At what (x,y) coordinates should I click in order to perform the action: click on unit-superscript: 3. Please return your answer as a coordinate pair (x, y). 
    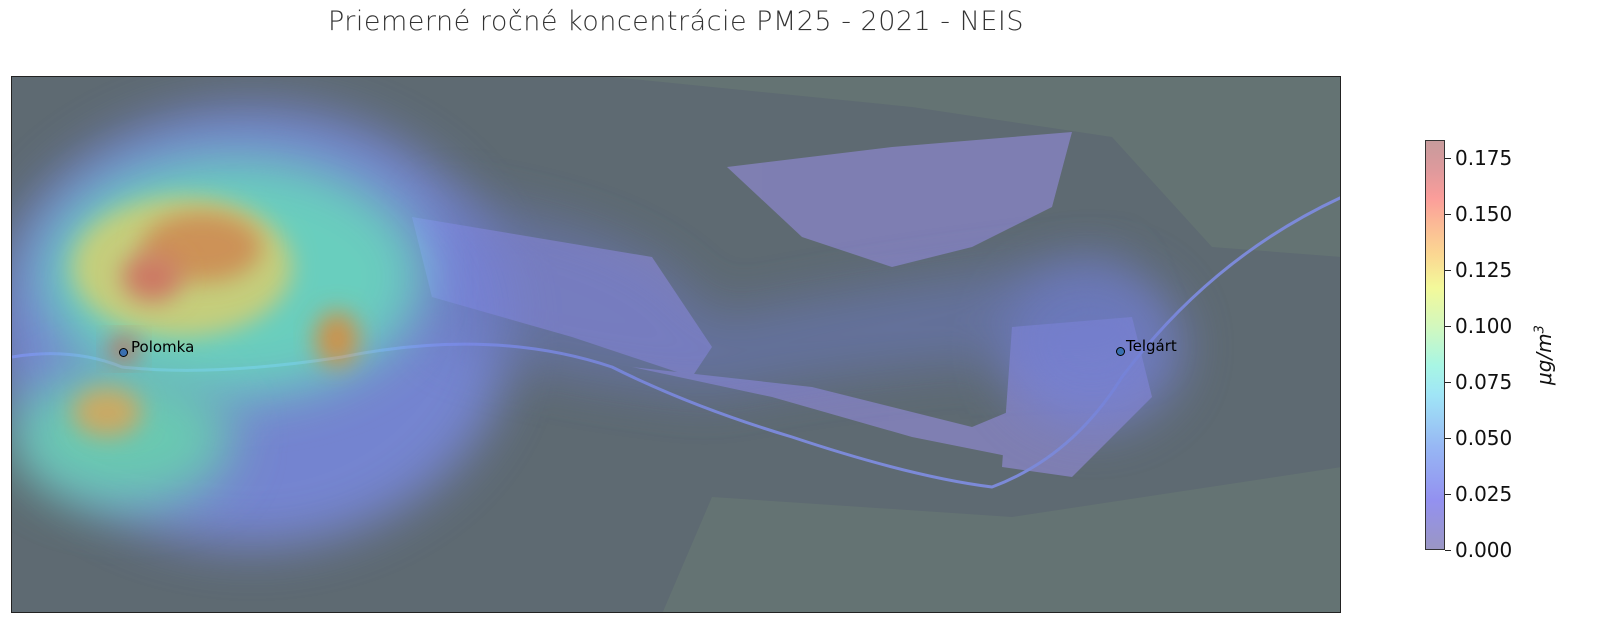
    Looking at the image, I should click on (1540, 329).